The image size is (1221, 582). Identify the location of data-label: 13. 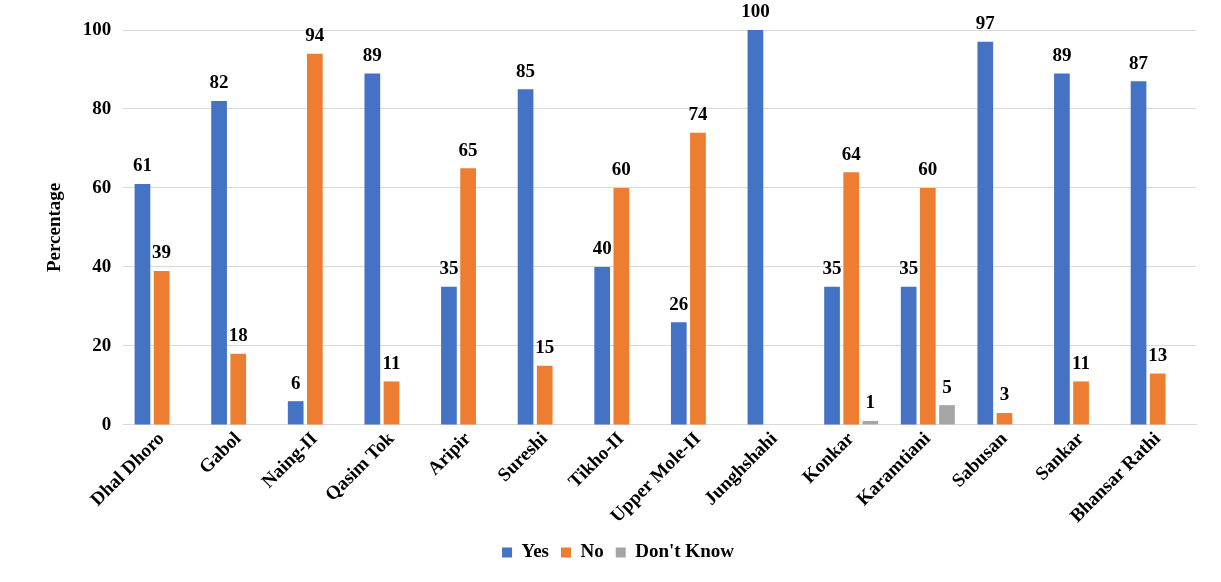
(1158, 354).